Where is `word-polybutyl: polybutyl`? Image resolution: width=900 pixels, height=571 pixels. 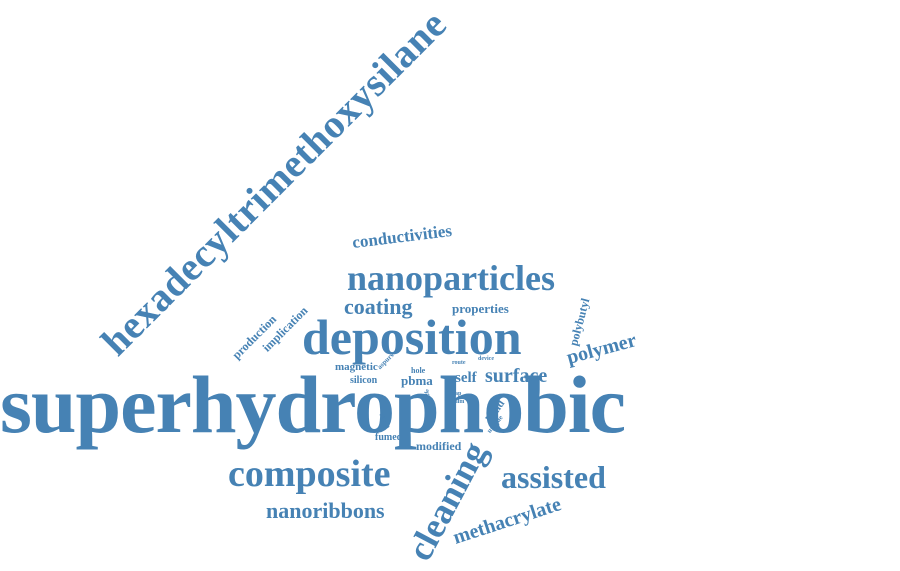
word-polybutyl: polybutyl is located at coordinates (579, 322).